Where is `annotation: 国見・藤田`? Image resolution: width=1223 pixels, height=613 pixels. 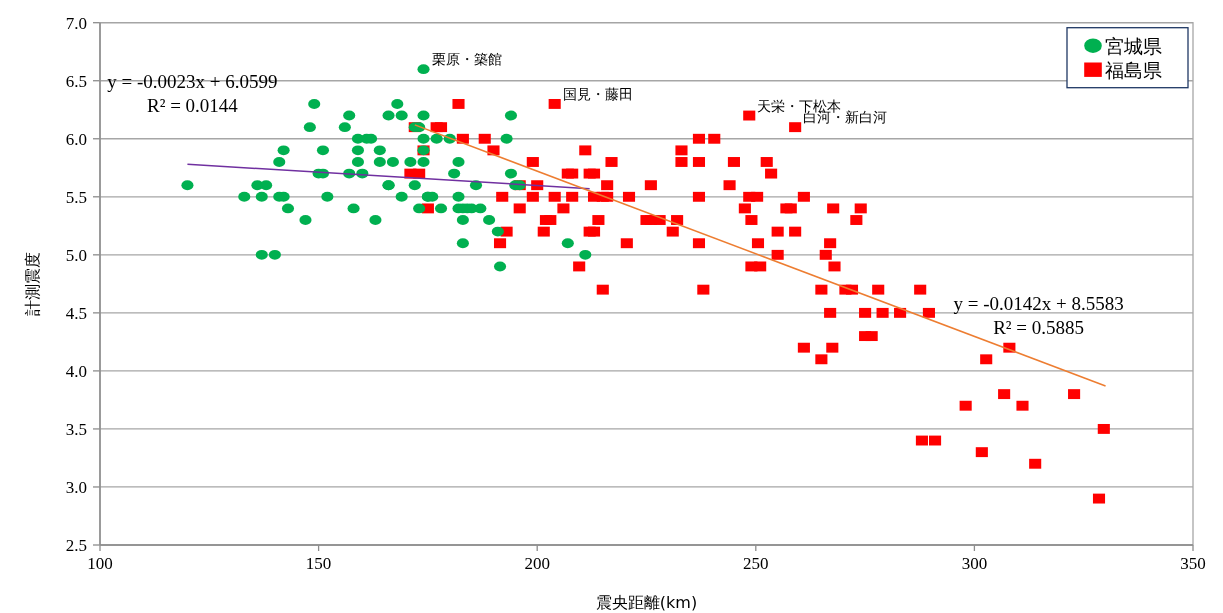 annotation: 国見・藤田 is located at coordinates (597, 93).